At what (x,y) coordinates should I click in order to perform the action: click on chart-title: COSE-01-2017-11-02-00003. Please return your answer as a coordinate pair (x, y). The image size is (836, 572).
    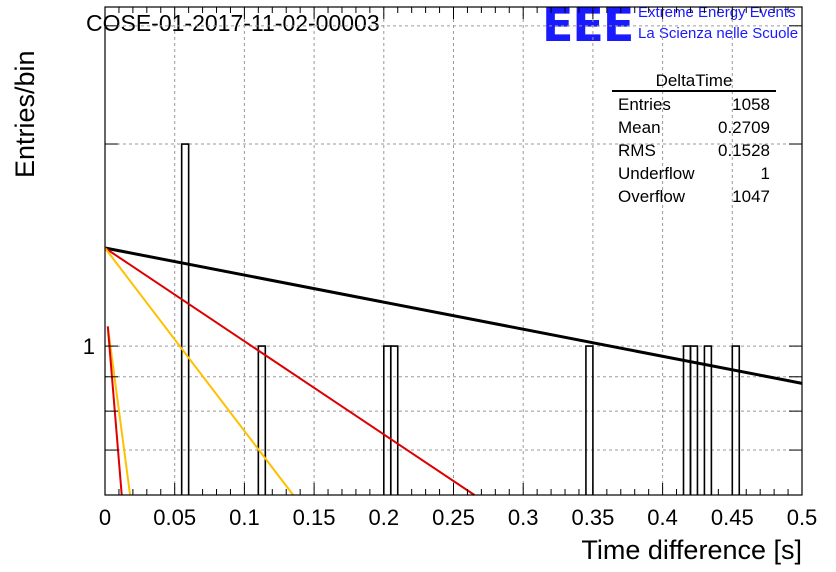
    Looking at the image, I should click on (233, 23).